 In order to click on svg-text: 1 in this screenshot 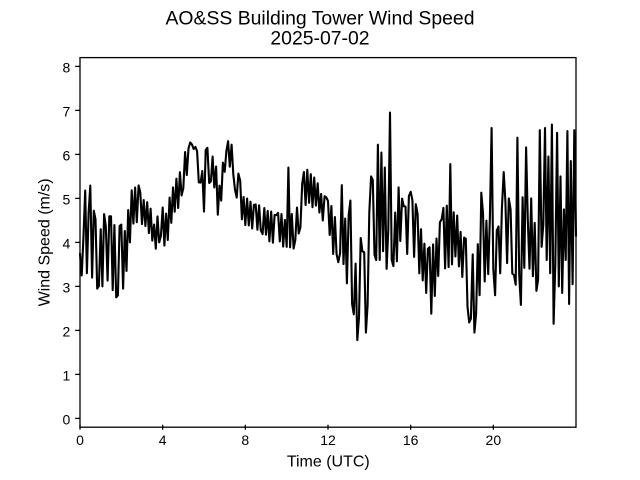, I will do `click(67, 375)`.